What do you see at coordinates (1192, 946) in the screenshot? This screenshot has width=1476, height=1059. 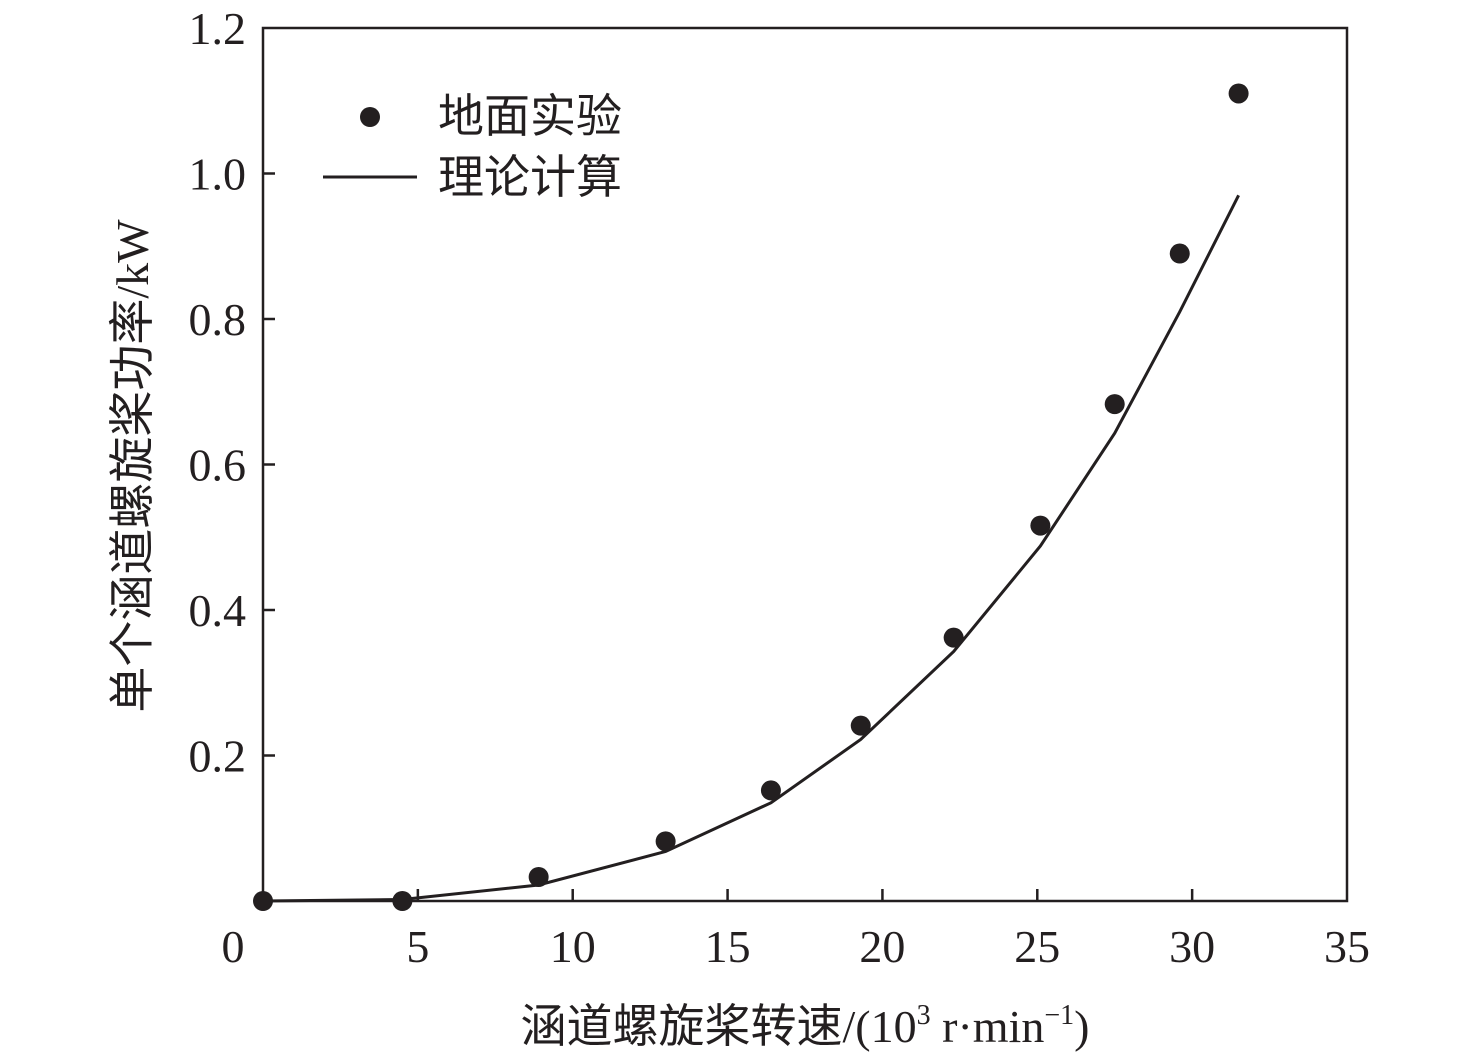 I see `x-tick-label: 30` at bounding box center [1192, 946].